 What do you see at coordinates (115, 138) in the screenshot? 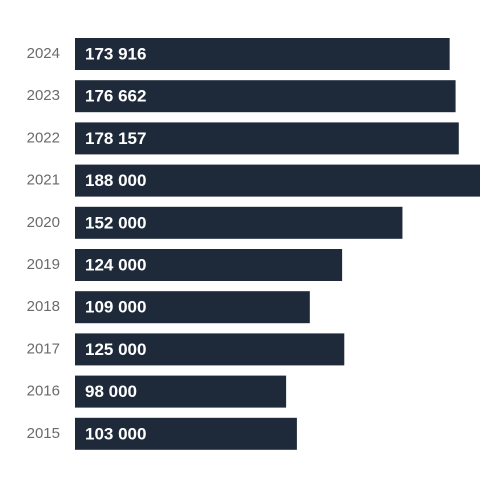
I see `value-label: 178 157` at bounding box center [115, 138].